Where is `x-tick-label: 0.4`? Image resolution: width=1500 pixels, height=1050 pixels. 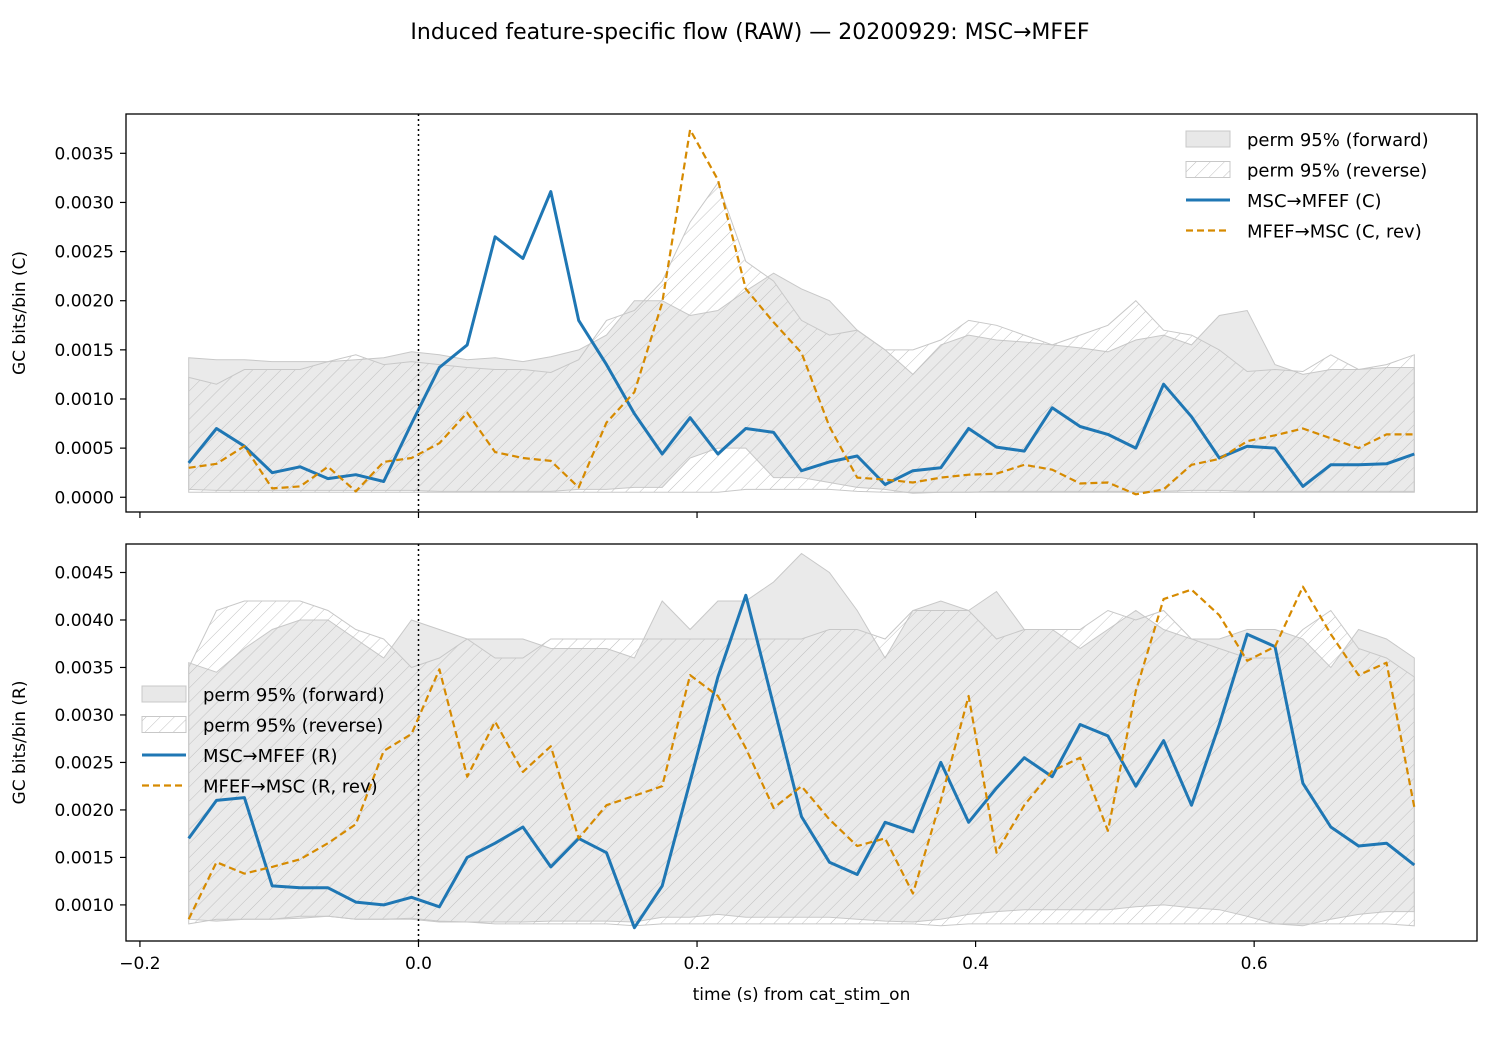 x-tick-label: 0.4 is located at coordinates (975, 964).